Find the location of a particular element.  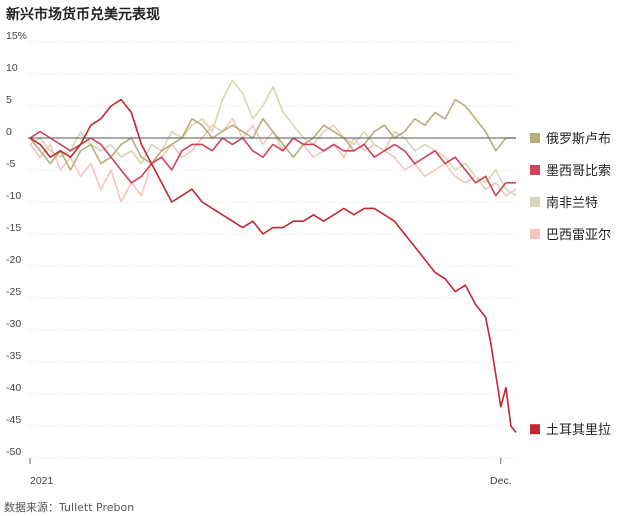

y-tick-label: -50 is located at coordinates (13, 452).